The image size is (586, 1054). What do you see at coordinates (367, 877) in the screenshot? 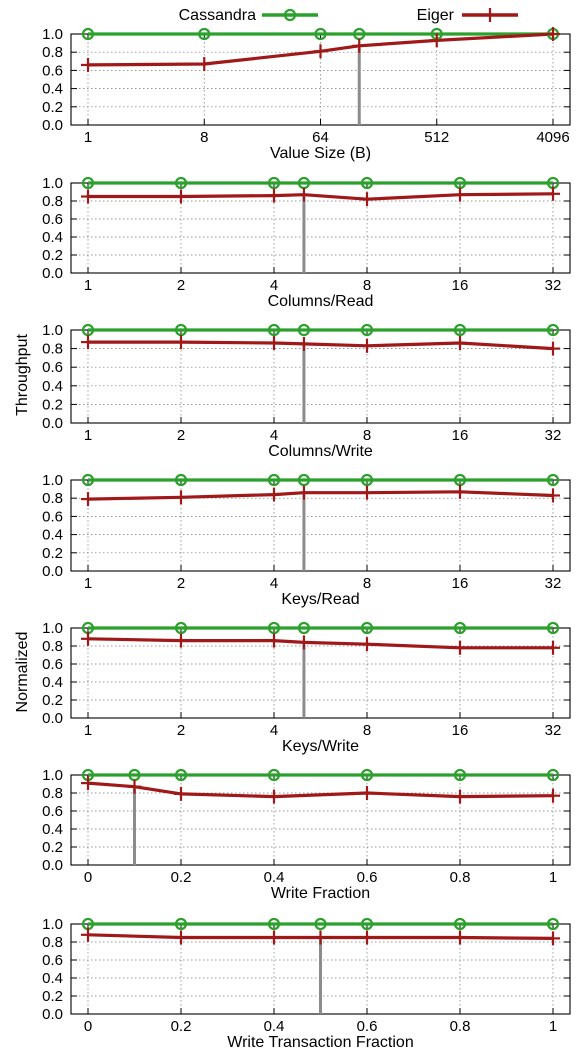
I see `x-tick-label: 0.6` at bounding box center [367, 877].